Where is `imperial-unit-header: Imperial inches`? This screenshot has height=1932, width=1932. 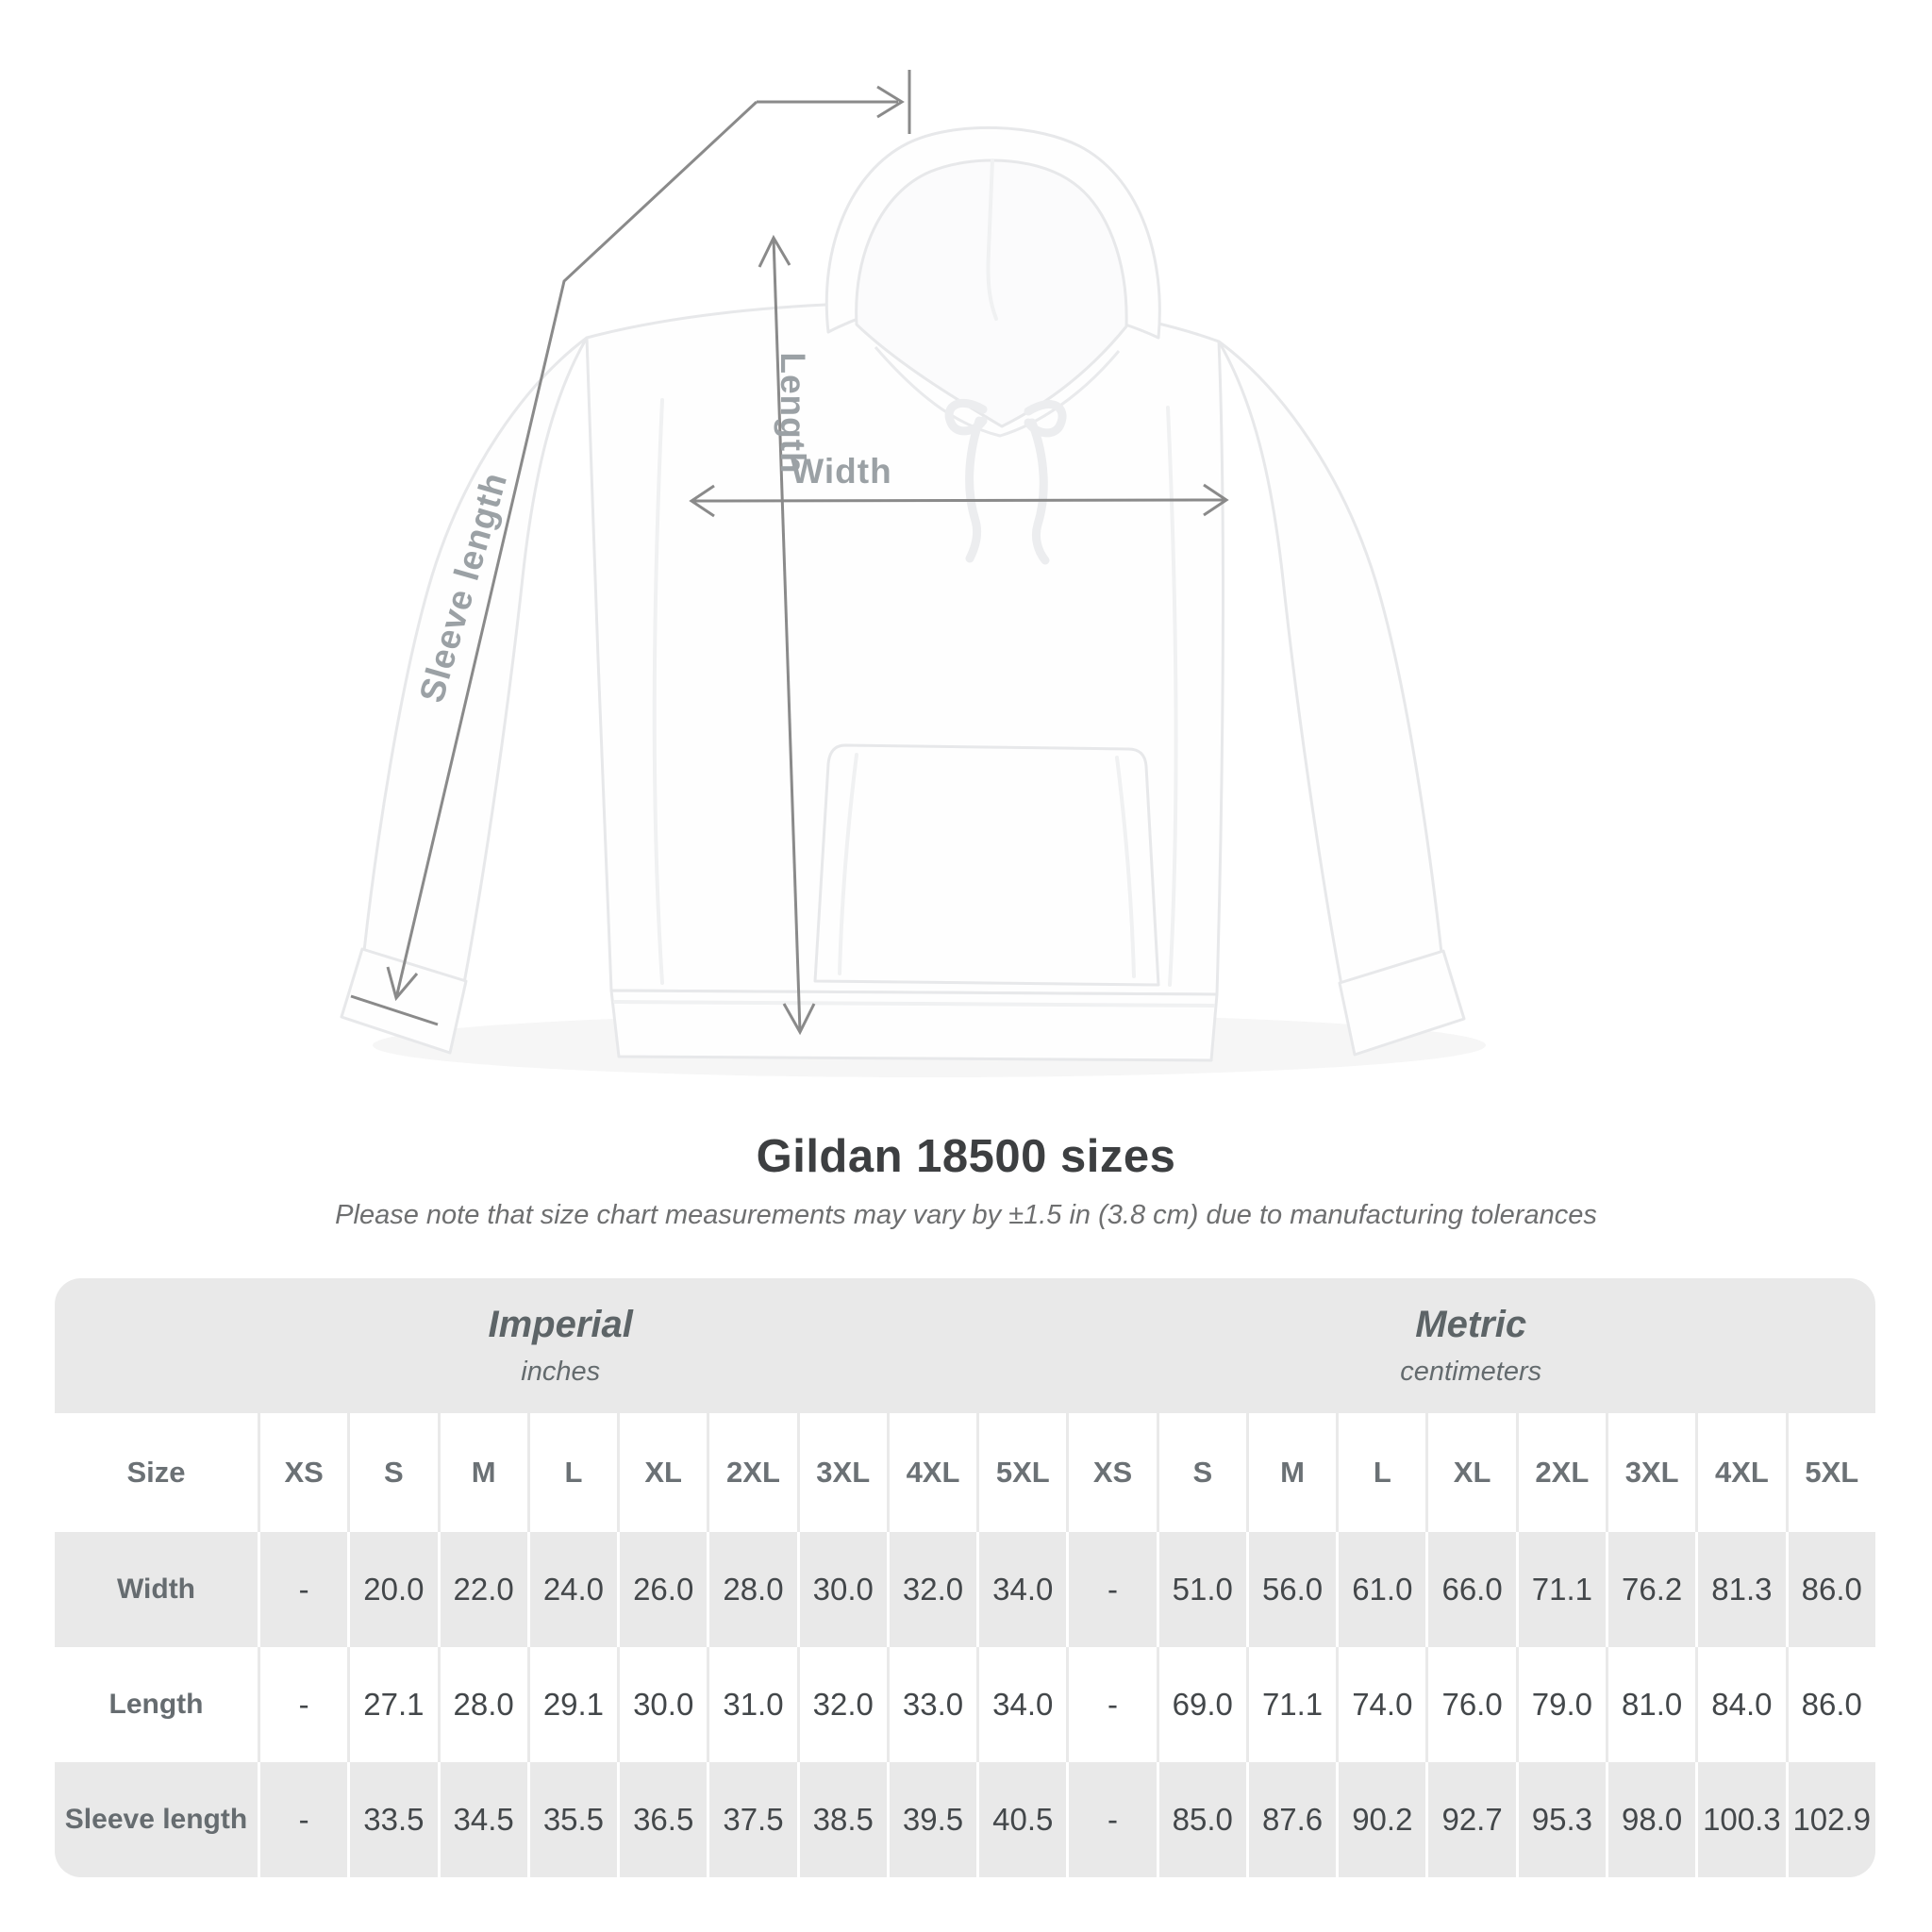 imperial-unit-header: Imperial inches is located at coordinates (561, 1346).